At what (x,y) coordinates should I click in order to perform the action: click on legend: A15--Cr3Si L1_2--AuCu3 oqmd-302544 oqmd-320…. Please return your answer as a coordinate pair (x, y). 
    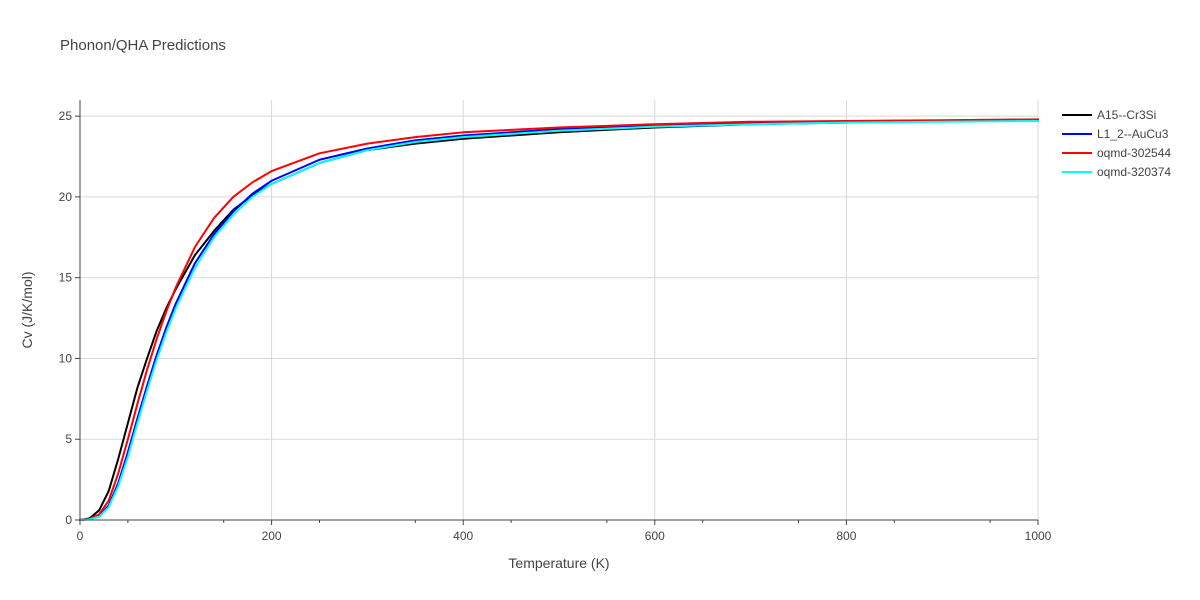
    Looking at the image, I should click on (1116, 143).